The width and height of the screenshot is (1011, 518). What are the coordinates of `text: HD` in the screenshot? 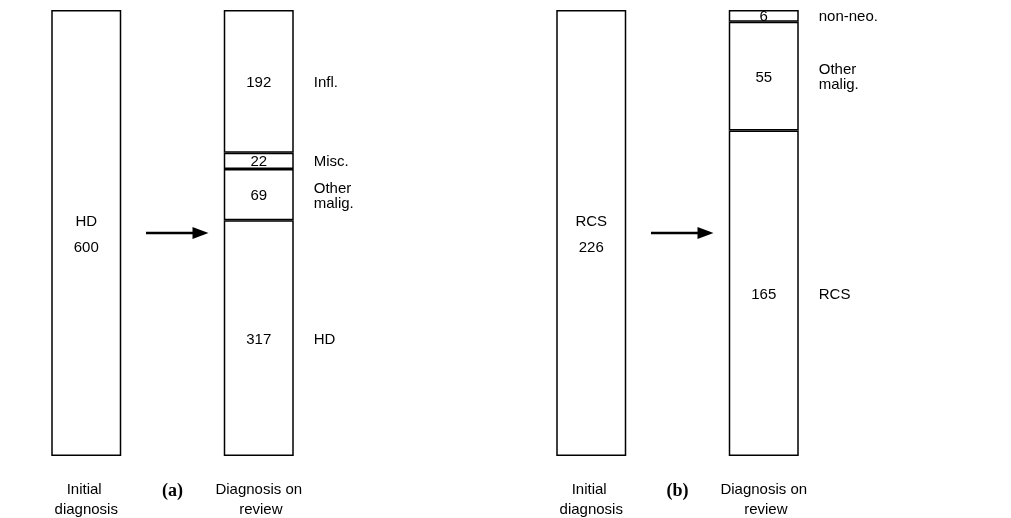 It's located at (86, 220).